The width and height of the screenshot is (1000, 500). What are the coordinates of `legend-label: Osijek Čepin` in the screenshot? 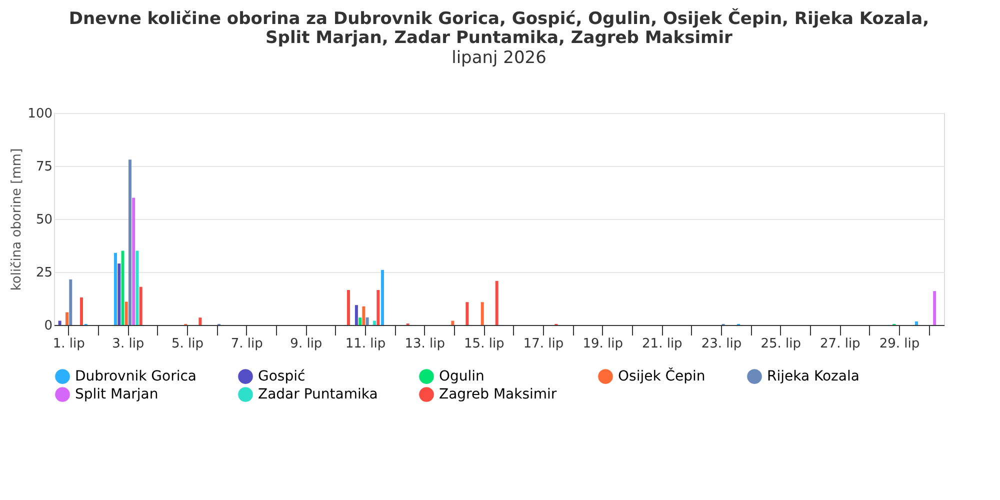 It's located at (662, 376).